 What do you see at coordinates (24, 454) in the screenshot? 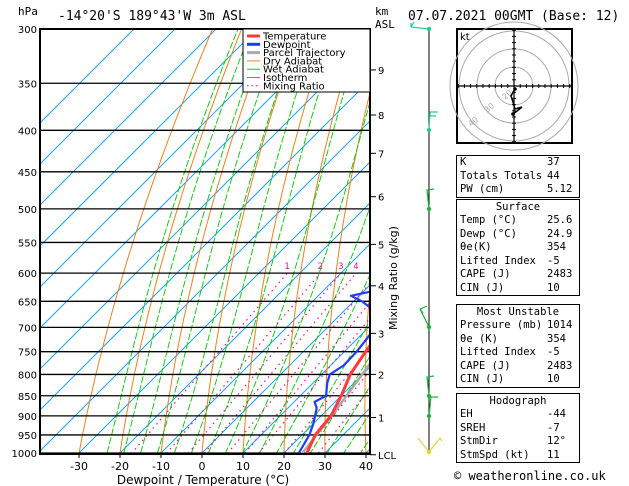
I see `pressure-tick-label: 1000` at bounding box center [24, 454].